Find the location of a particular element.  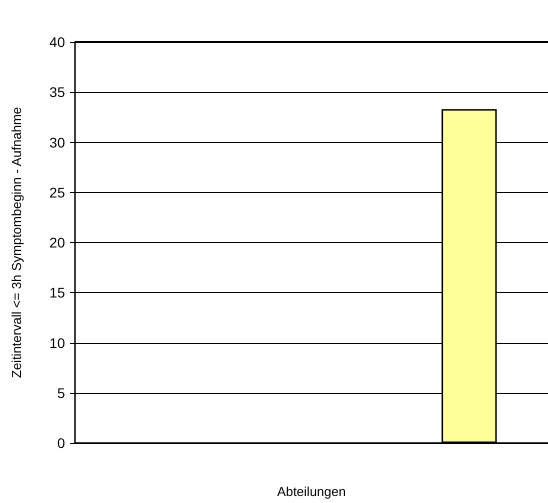

y-tick-label: 35 is located at coordinates (57, 92).